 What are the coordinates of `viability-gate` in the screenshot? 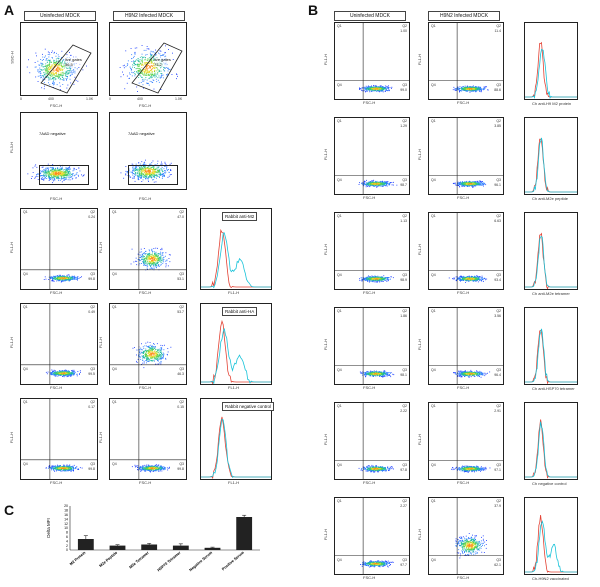 It's located at (64, 175).